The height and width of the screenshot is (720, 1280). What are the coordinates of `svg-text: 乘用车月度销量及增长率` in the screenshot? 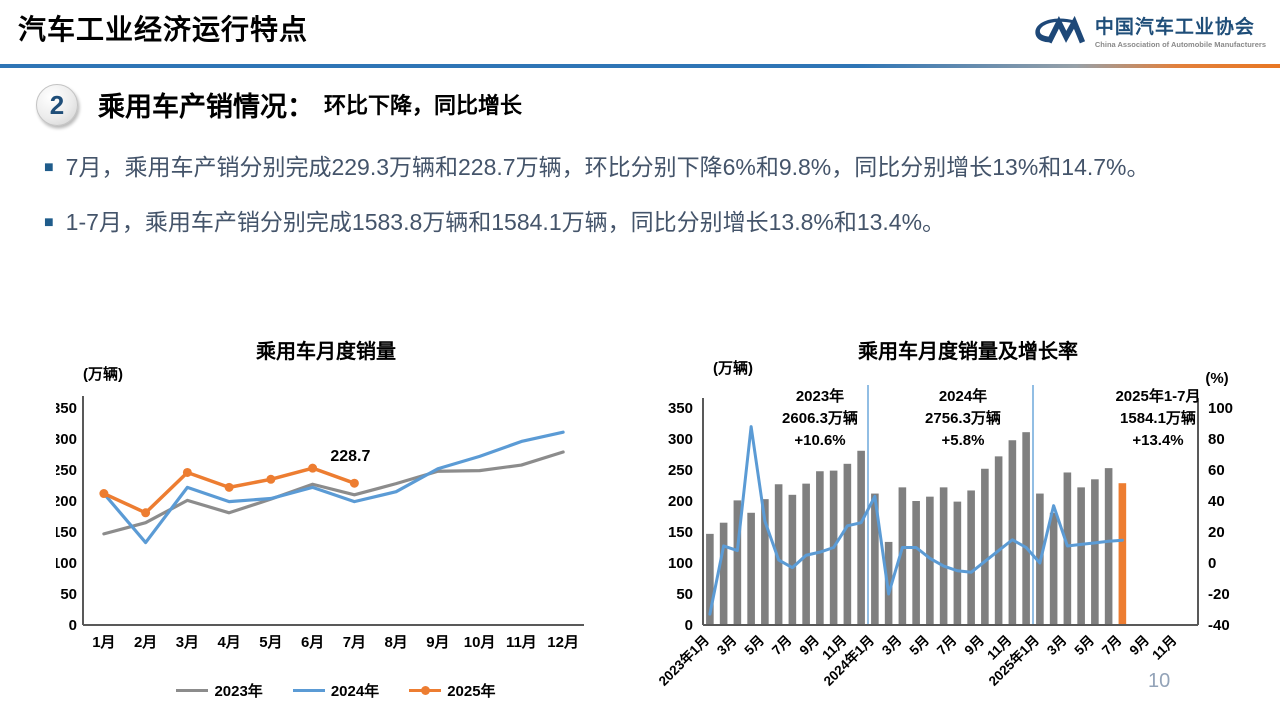 It's located at (967, 351).